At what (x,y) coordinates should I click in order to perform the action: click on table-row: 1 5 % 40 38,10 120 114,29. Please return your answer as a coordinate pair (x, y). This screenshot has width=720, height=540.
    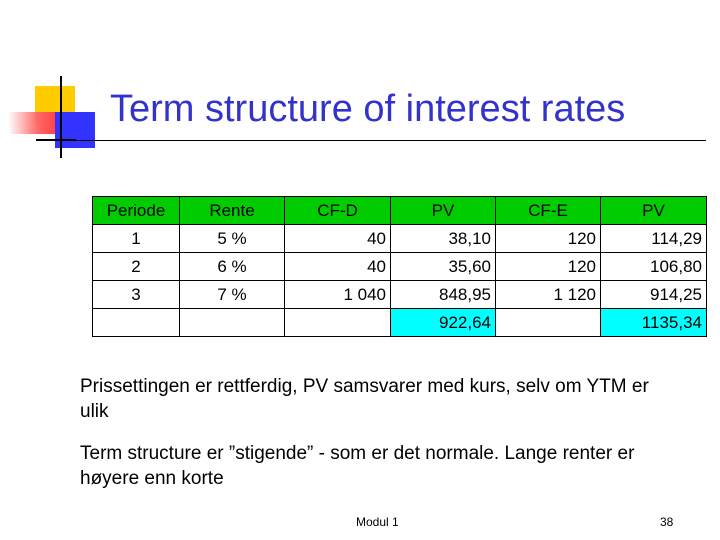
    Looking at the image, I should click on (399, 238).